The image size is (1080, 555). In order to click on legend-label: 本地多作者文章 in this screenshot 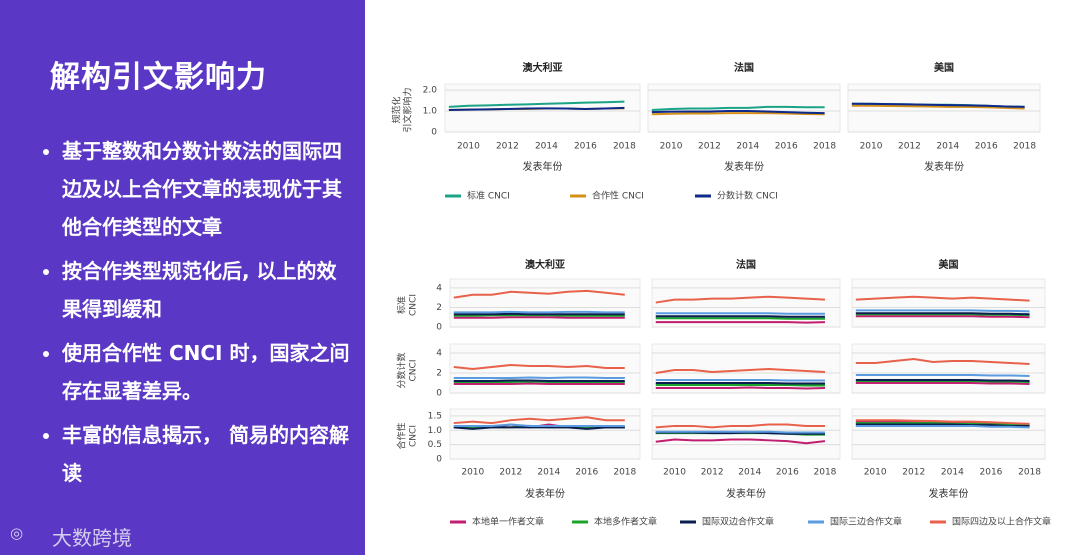, I will do `click(625, 522)`.